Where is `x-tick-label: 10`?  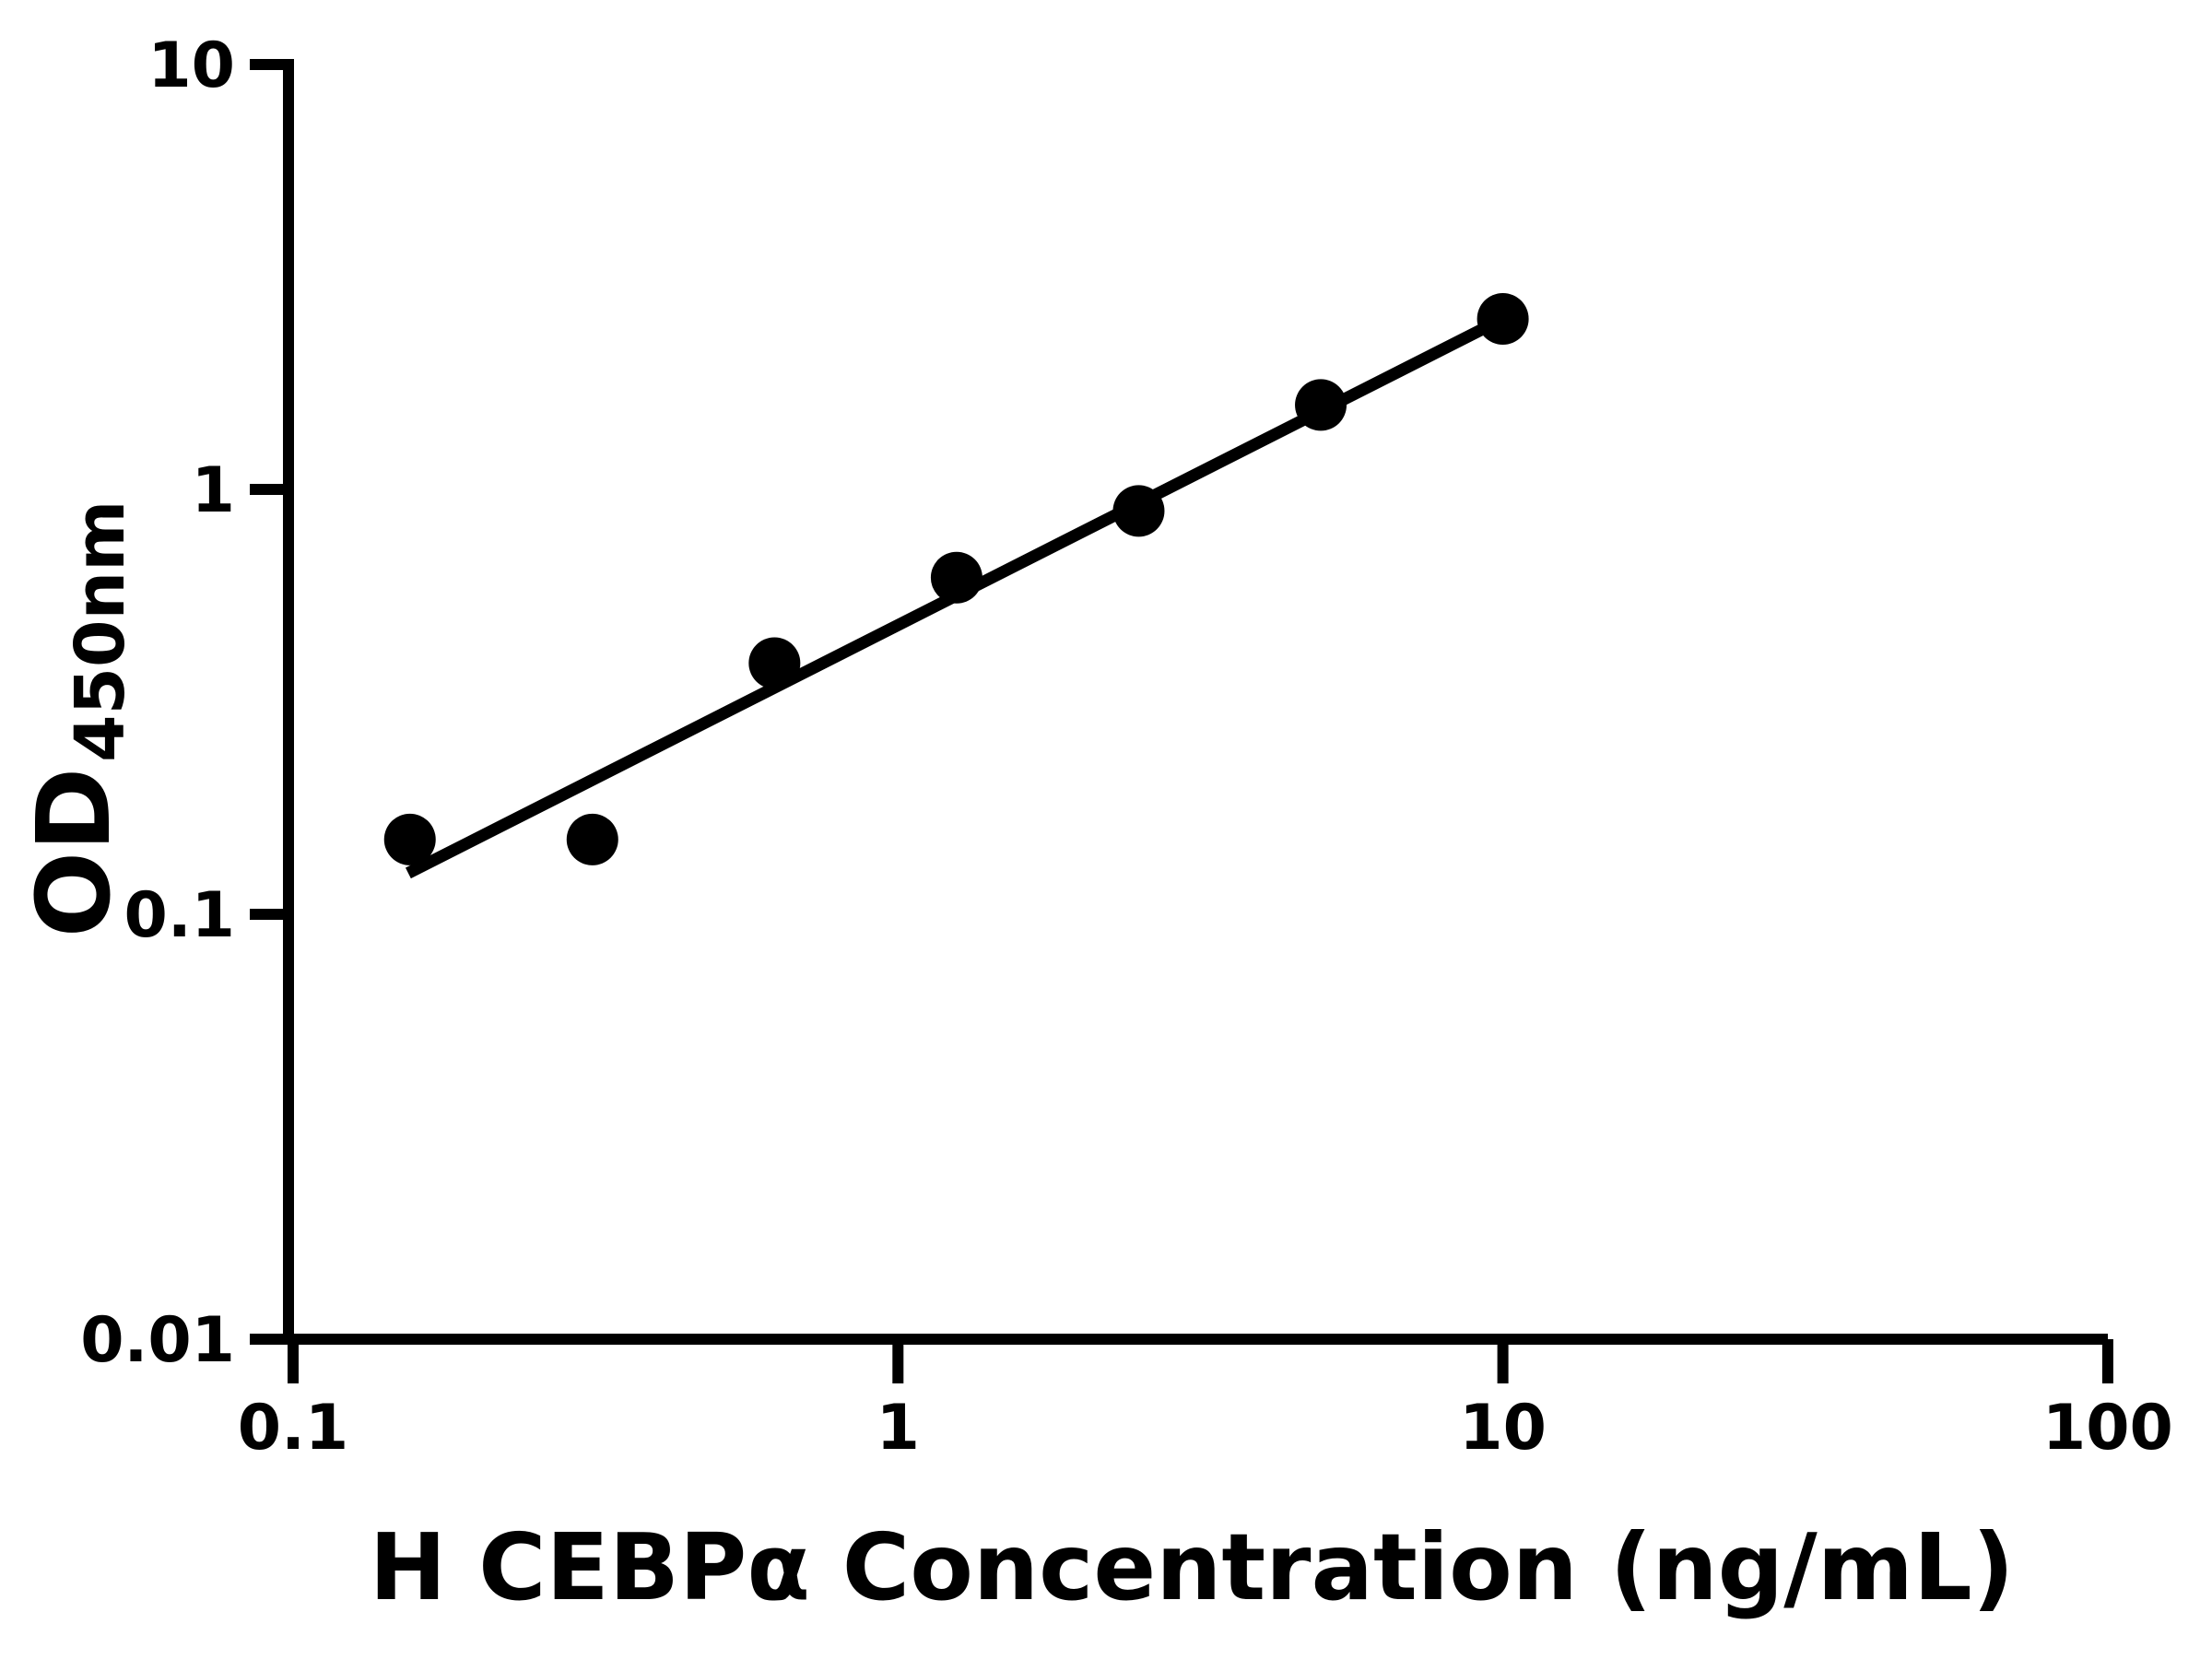
x-tick-label: 10 is located at coordinates (1503, 1428).